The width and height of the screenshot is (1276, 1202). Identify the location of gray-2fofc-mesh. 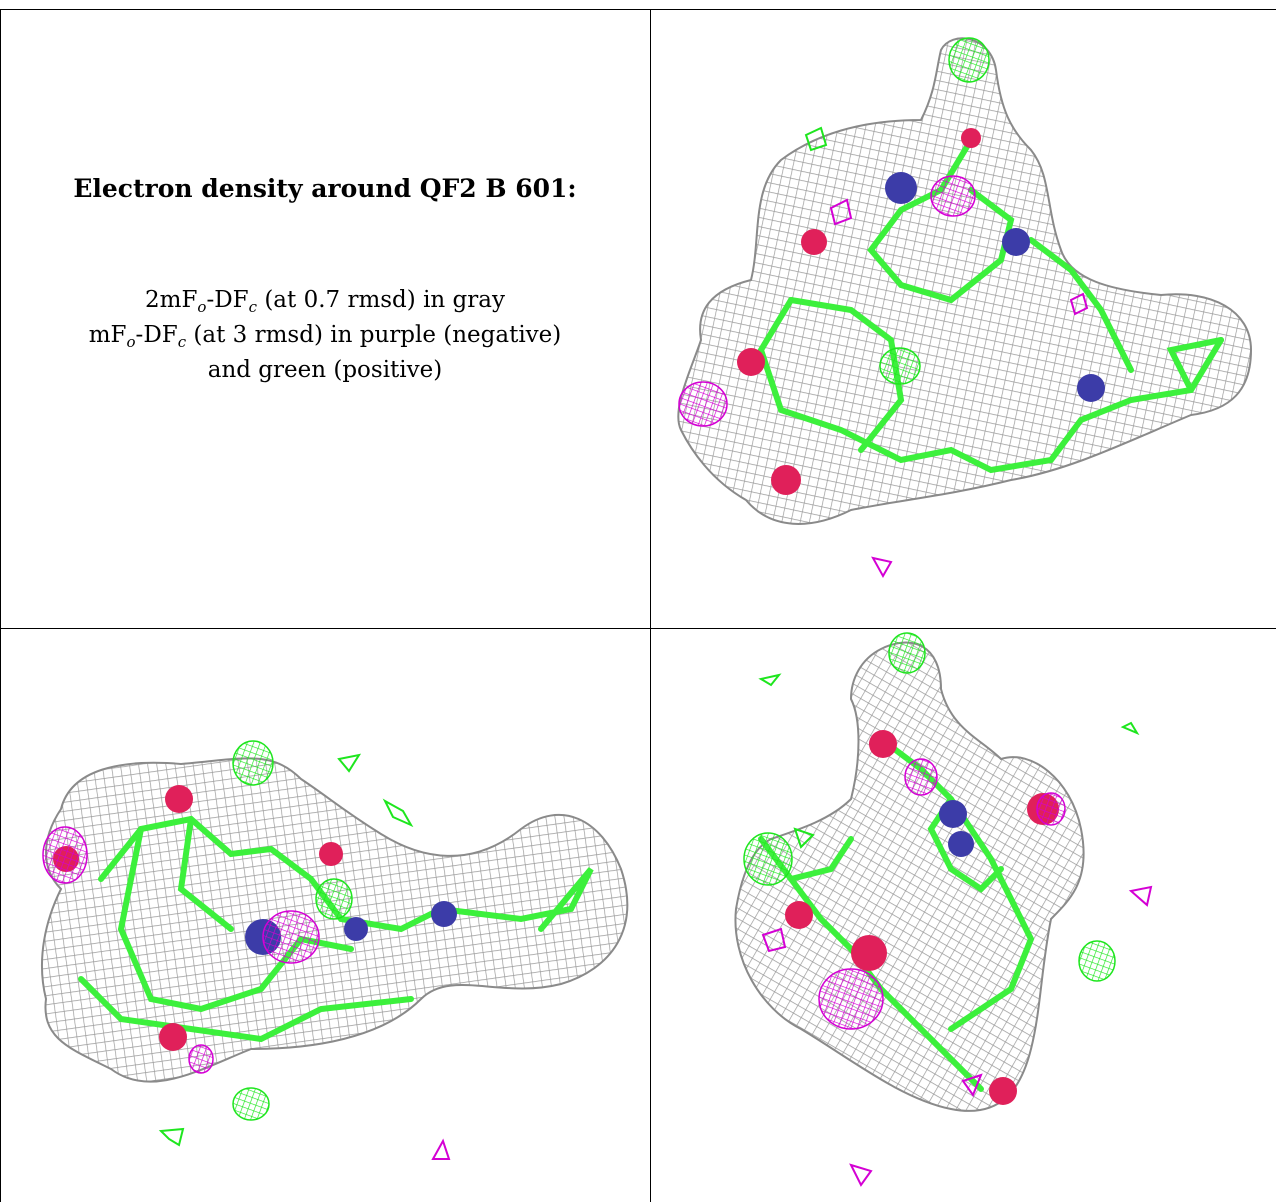
(334, 920).